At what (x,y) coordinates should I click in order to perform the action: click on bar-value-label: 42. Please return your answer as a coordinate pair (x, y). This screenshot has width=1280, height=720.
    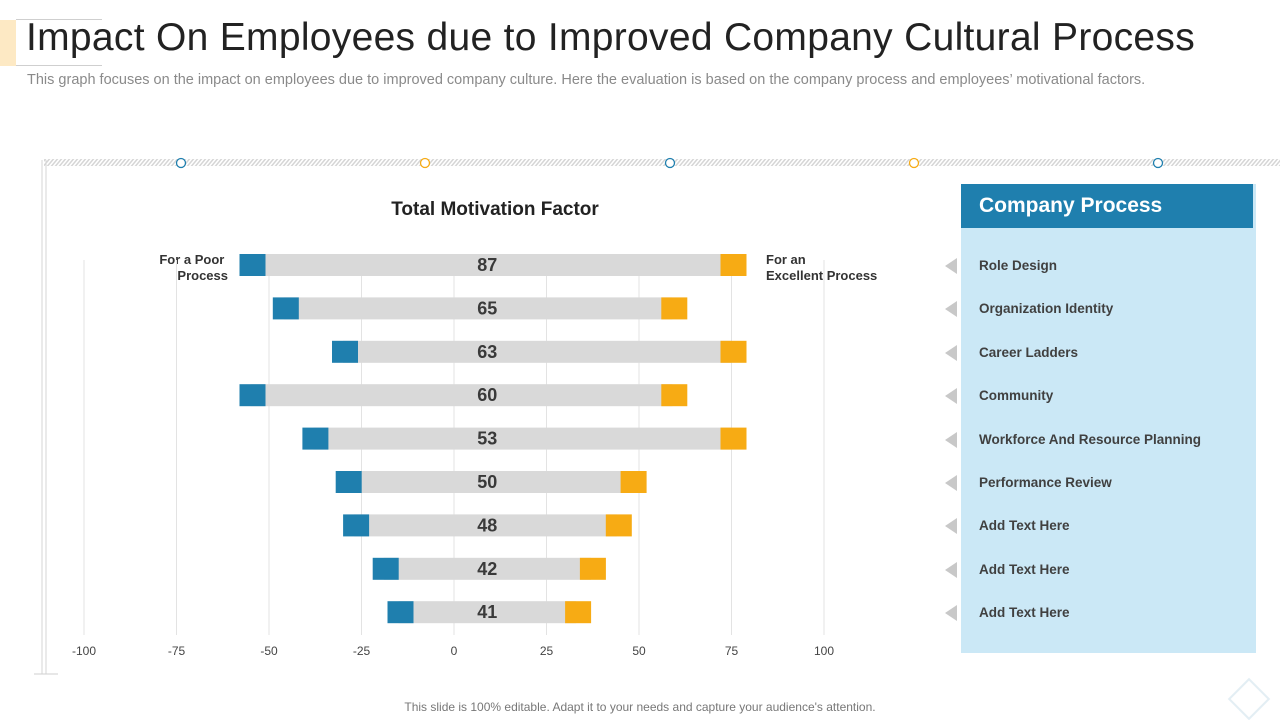
    Looking at the image, I should click on (487, 569).